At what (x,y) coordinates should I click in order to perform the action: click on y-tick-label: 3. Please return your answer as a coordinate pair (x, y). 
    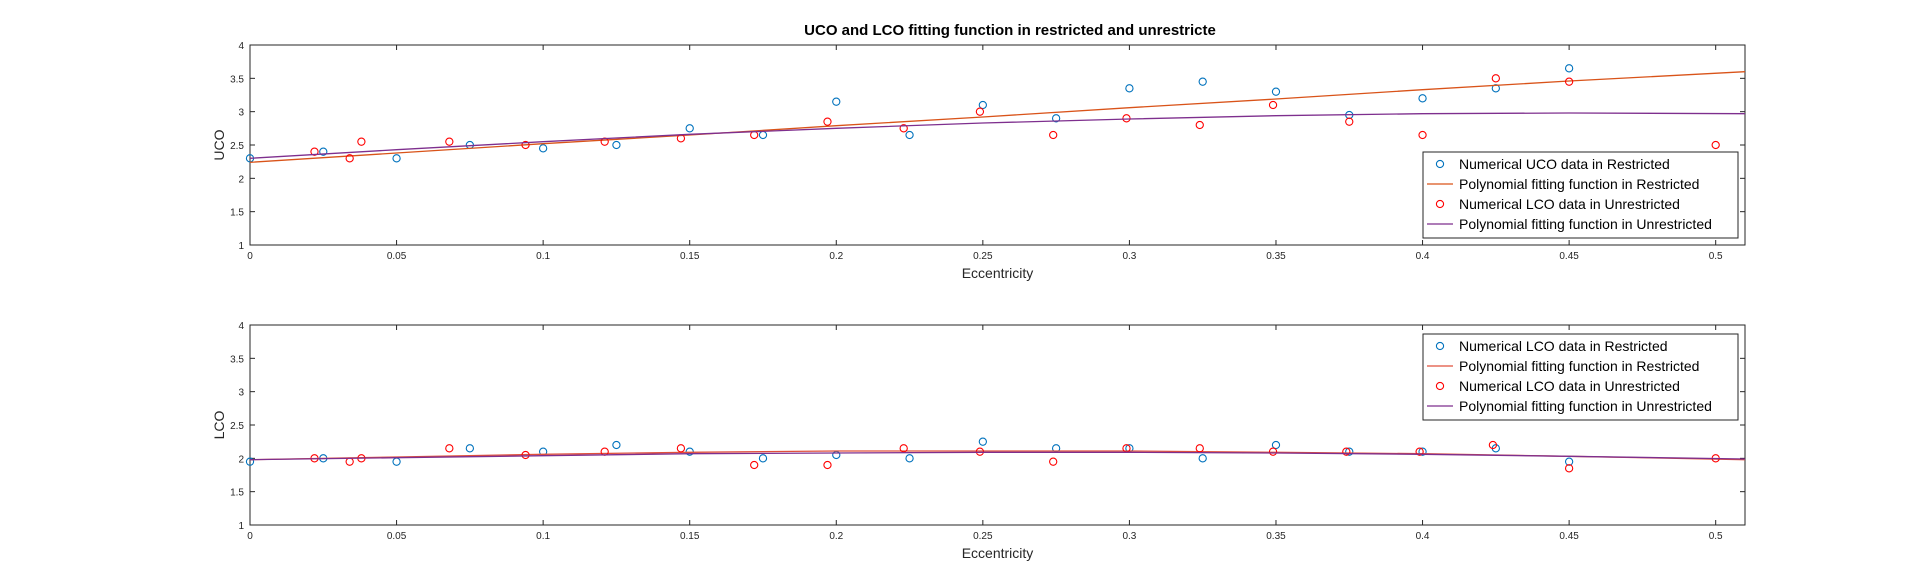
    Looking at the image, I should click on (241, 113).